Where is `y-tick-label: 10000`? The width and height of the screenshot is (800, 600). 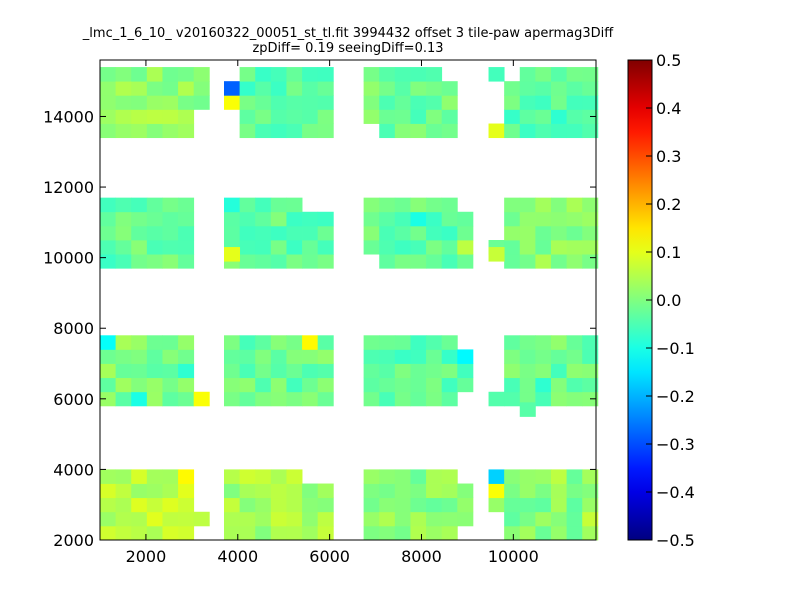
y-tick-label: 10000 is located at coordinates (68, 258).